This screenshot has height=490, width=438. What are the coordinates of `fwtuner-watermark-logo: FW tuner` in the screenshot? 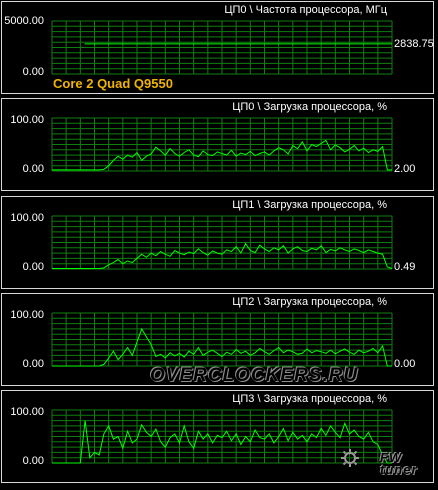 It's located at (399, 463).